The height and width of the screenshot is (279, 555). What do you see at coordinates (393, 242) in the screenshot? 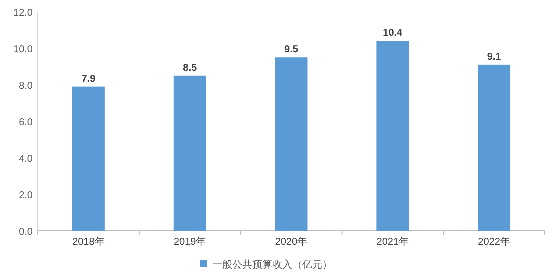
I see `x-tick-label: 2021年` at bounding box center [393, 242].